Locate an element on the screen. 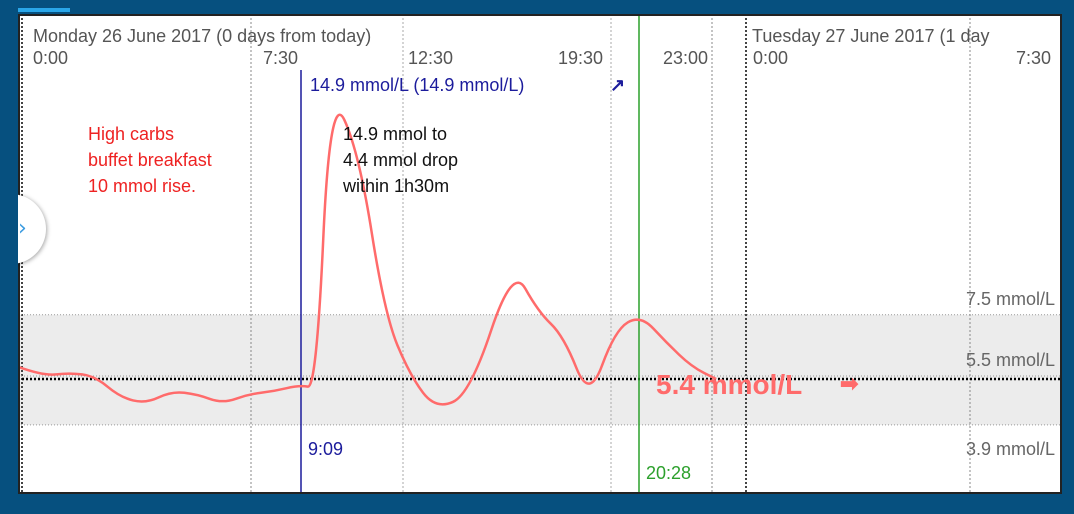 The width and height of the screenshot is (1074, 514). ref-label-3-9: 3.9 mmol/L is located at coordinates (1010, 449).